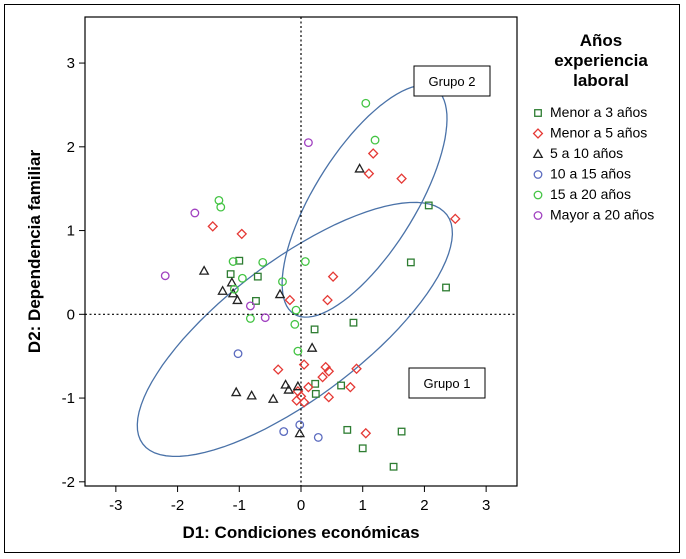 This screenshot has width=686, height=559. I want to click on x-tick-label: -2, so click(177, 505).